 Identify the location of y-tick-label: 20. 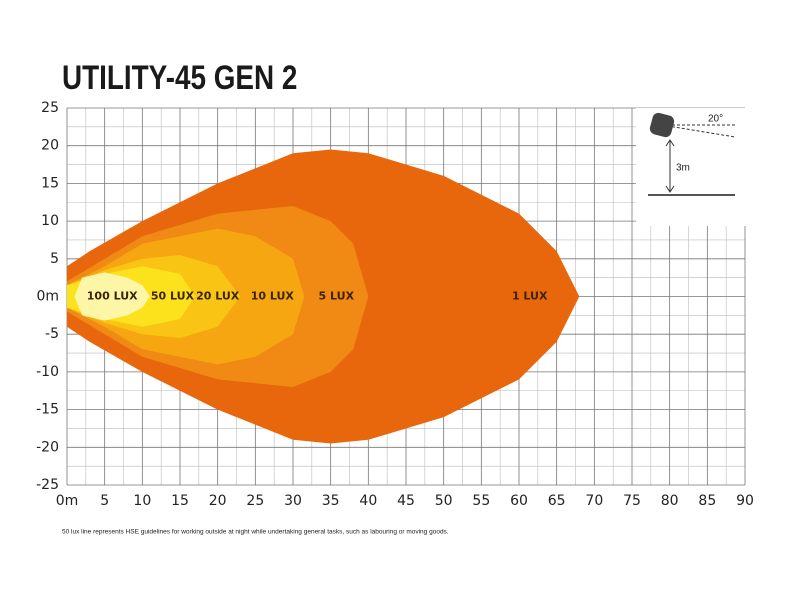
(50, 146).